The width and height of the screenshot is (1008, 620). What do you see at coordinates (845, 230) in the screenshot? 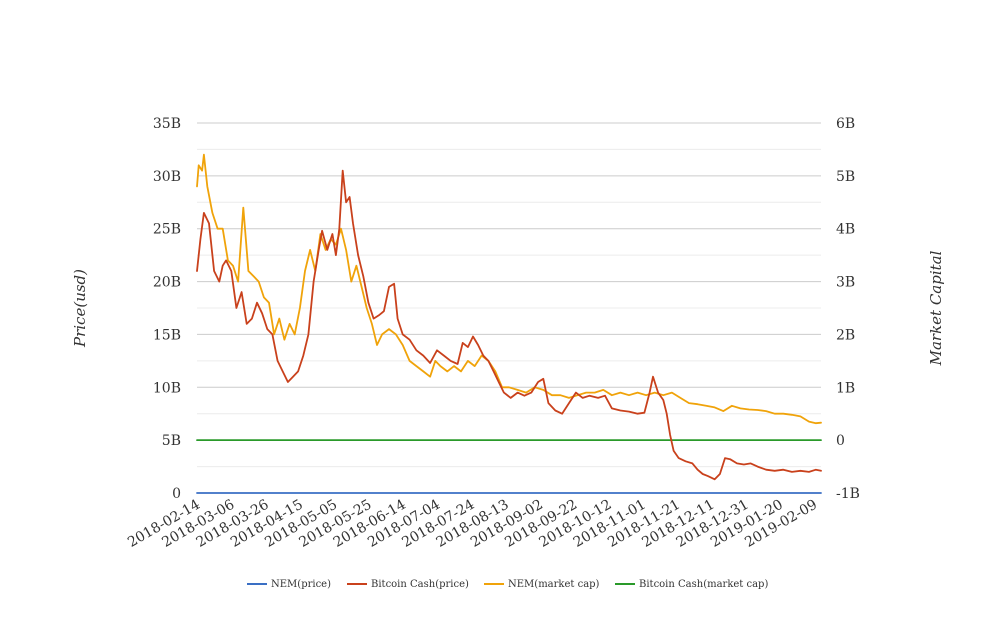
I see `right-tick-label: 4B` at bounding box center [845, 230].